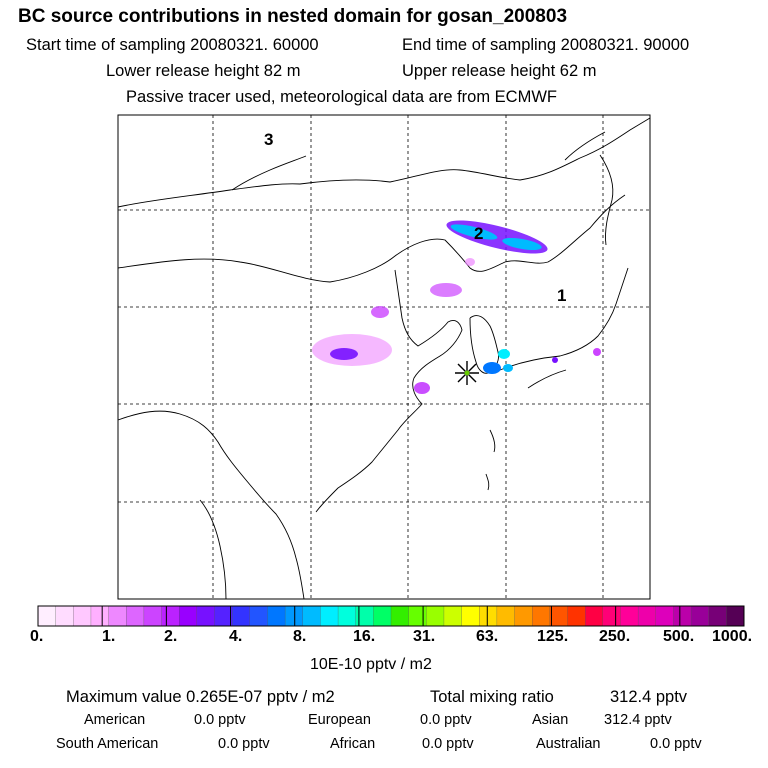 This screenshot has height=768, width=768. Describe the element at coordinates (568, 744) in the screenshot. I see `region-name-australian: Australian` at that location.